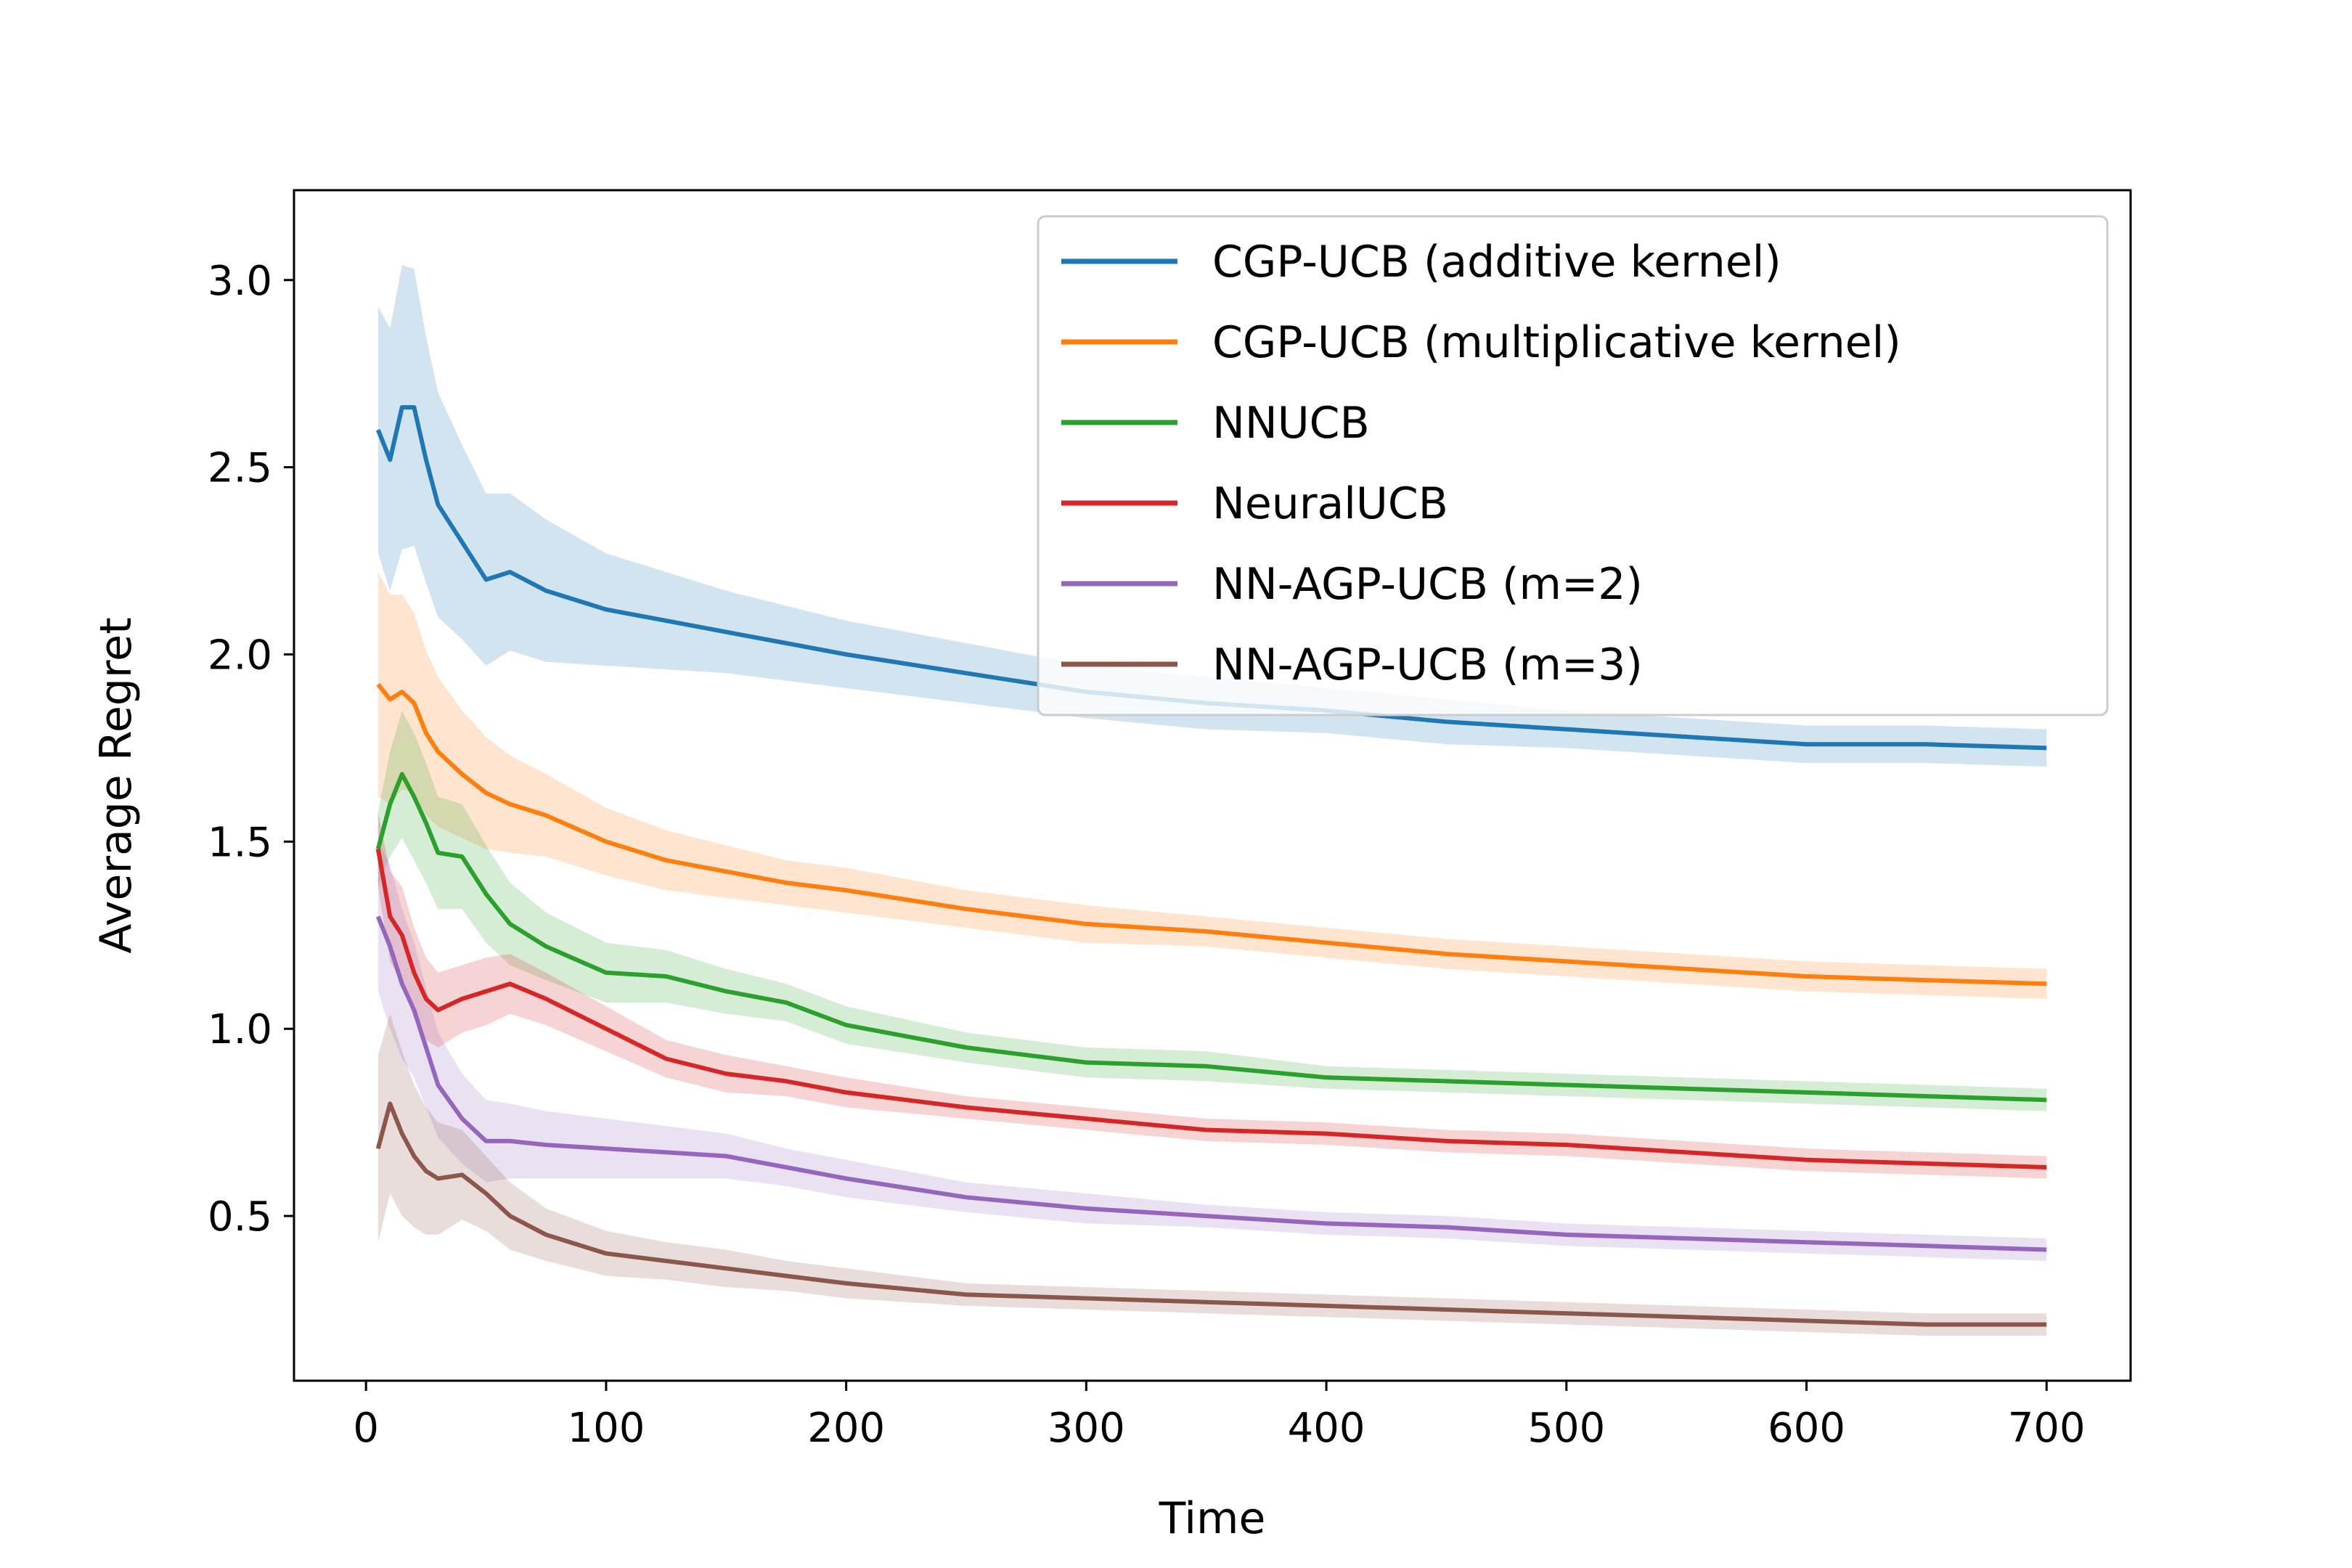 The image size is (2352, 1568). What do you see at coordinates (846, 1429) in the screenshot?
I see `x-tick-label: 200` at bounding box center [846, 1429].